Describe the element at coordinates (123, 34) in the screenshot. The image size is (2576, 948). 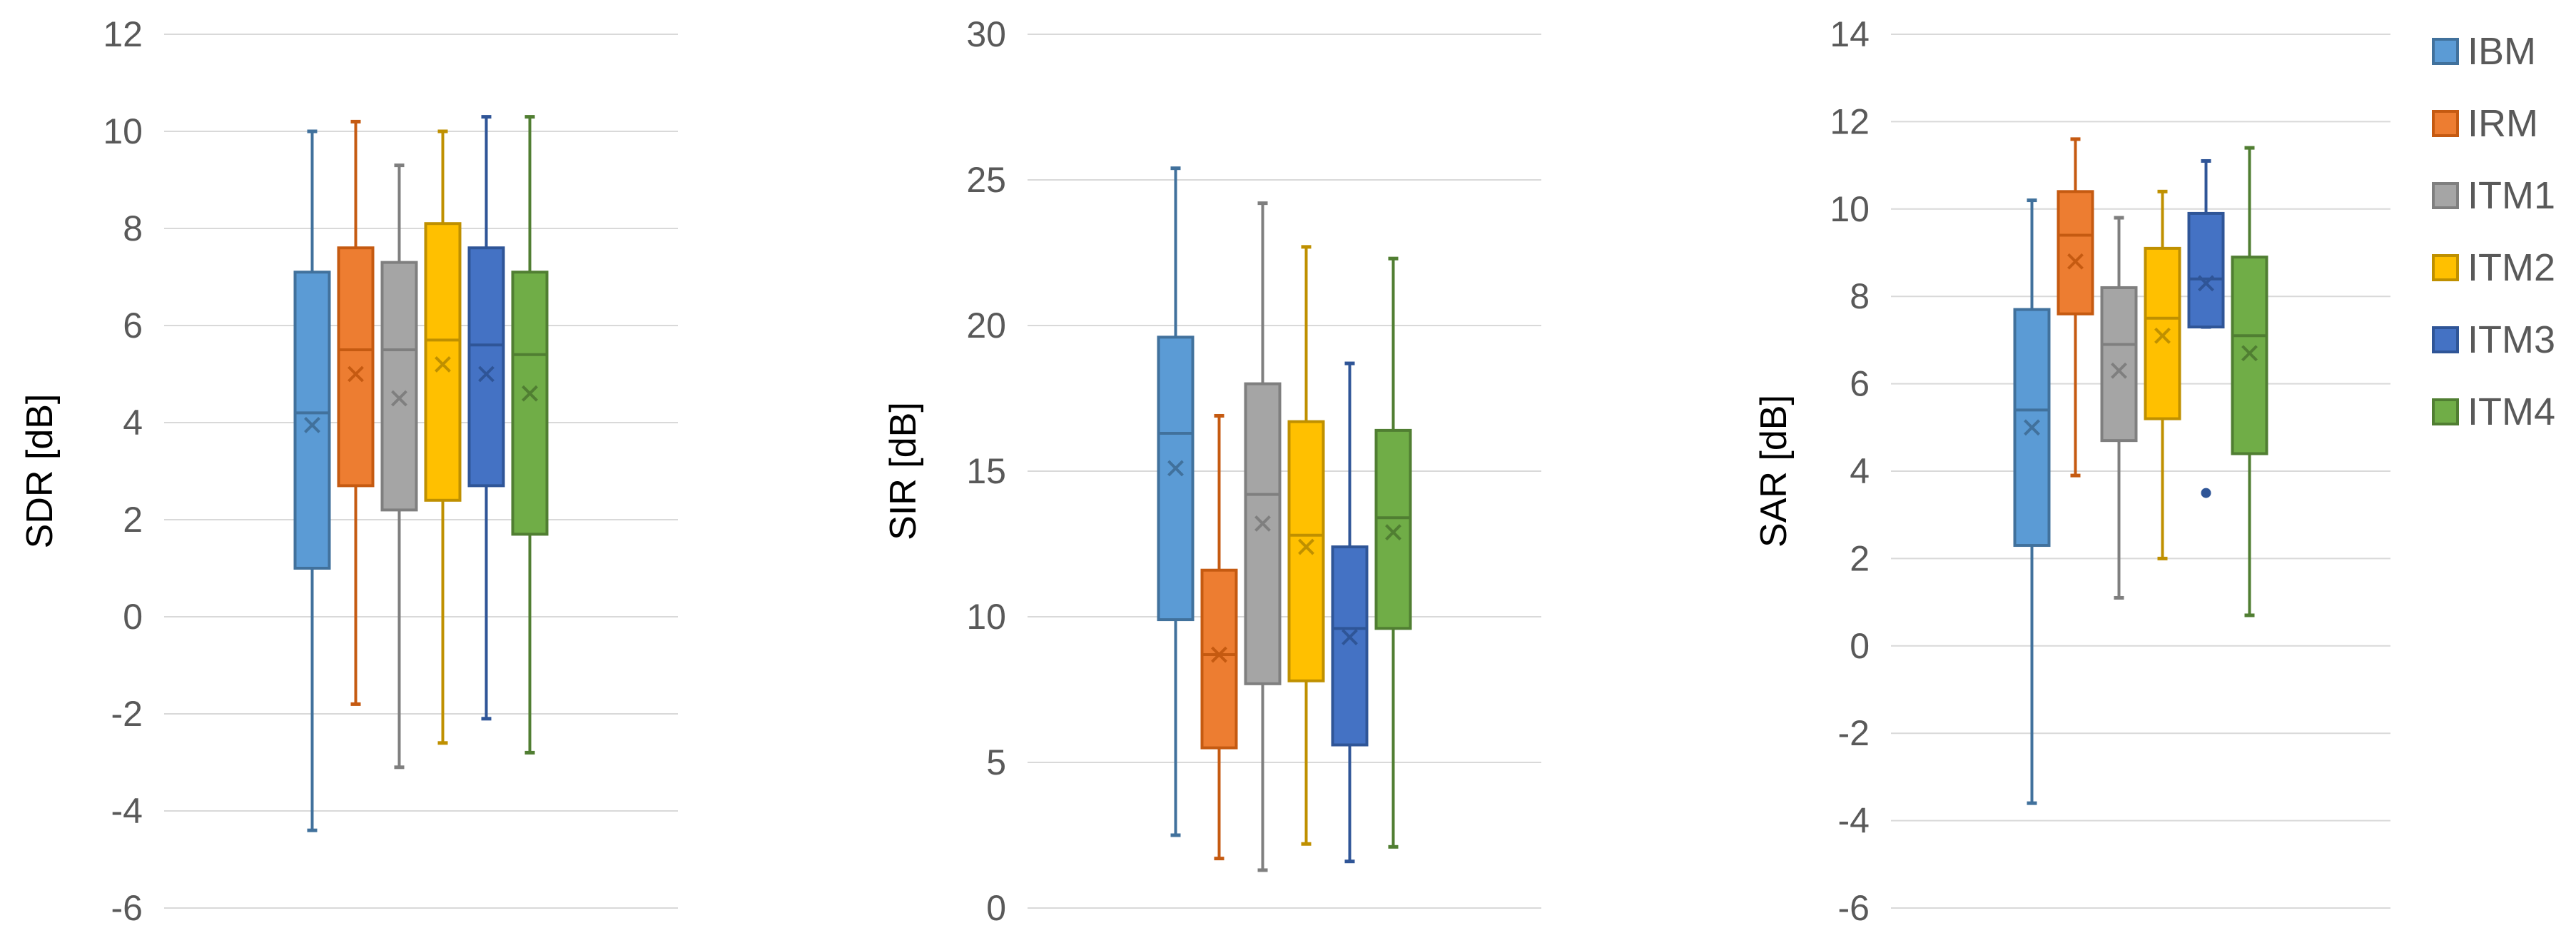
I see `y-tick-label: 12` at that location.